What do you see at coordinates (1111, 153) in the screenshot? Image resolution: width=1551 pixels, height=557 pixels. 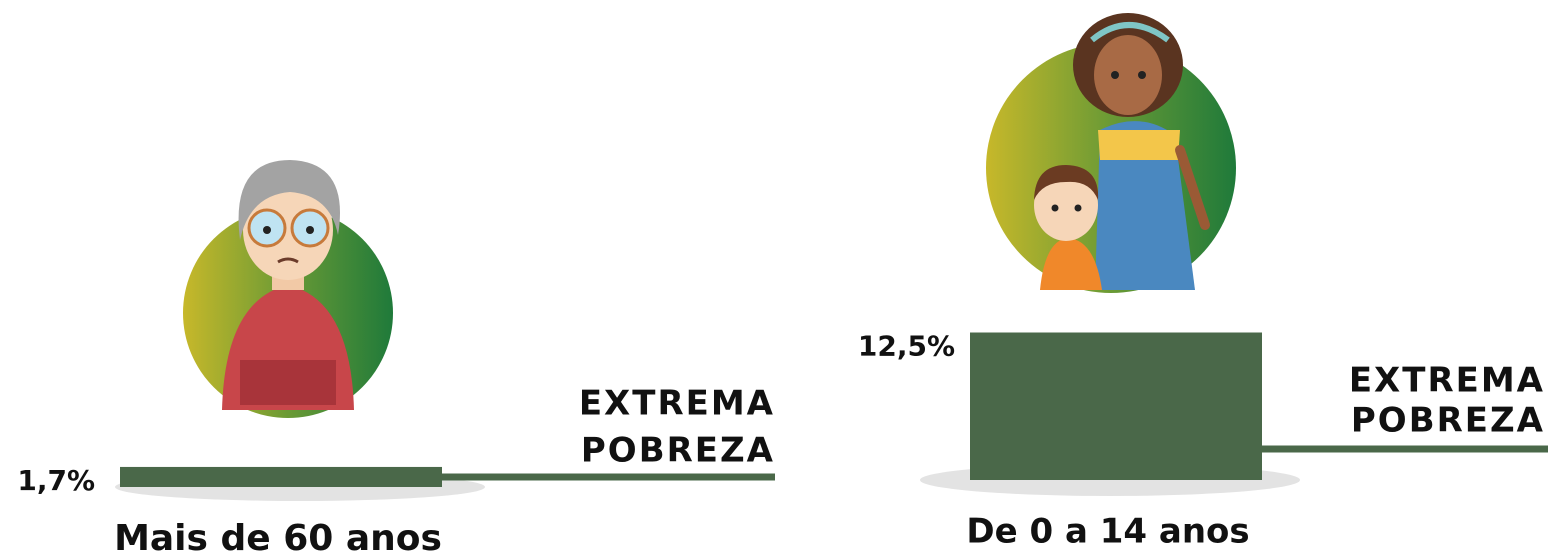 I see `children-illustration` at bounding box center [1111, 153].